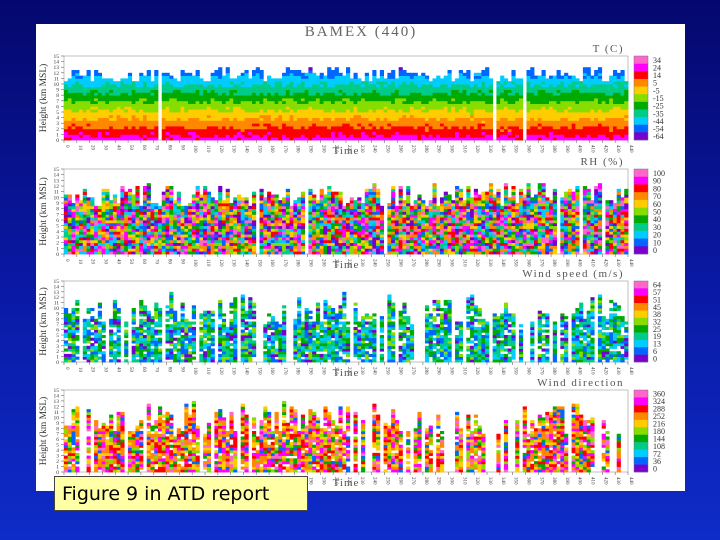 Image resolution: width=720 pixels, height=540 pixels. What do you see at coordinates (451, 149) in the screenshot?
I see `panel-0-x-tick-label: 300` at bounding box center [451, 149].